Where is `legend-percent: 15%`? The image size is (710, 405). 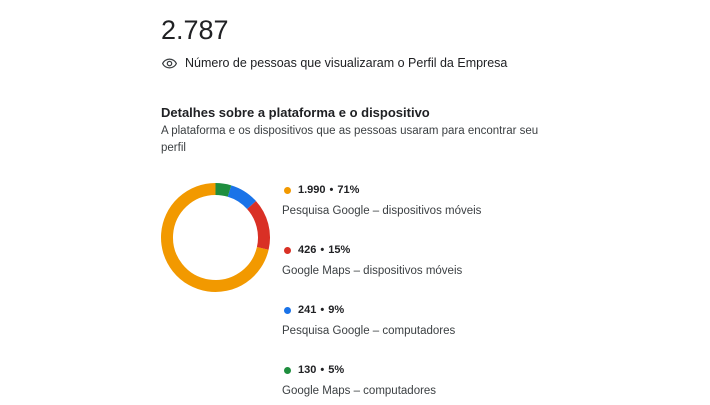 legend-percent: 15% is located at coordinates (339, 250).